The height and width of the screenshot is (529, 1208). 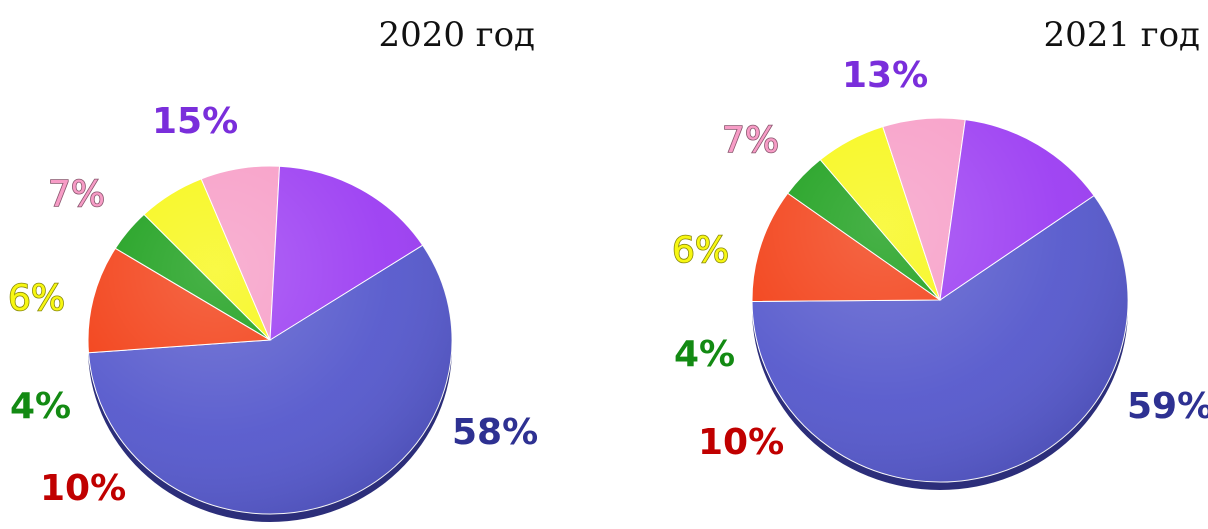 What do you see at coordinates (1167, 406) in the screenshot?
I see `slice-label: 59%` at bounding box center [1167, 406].